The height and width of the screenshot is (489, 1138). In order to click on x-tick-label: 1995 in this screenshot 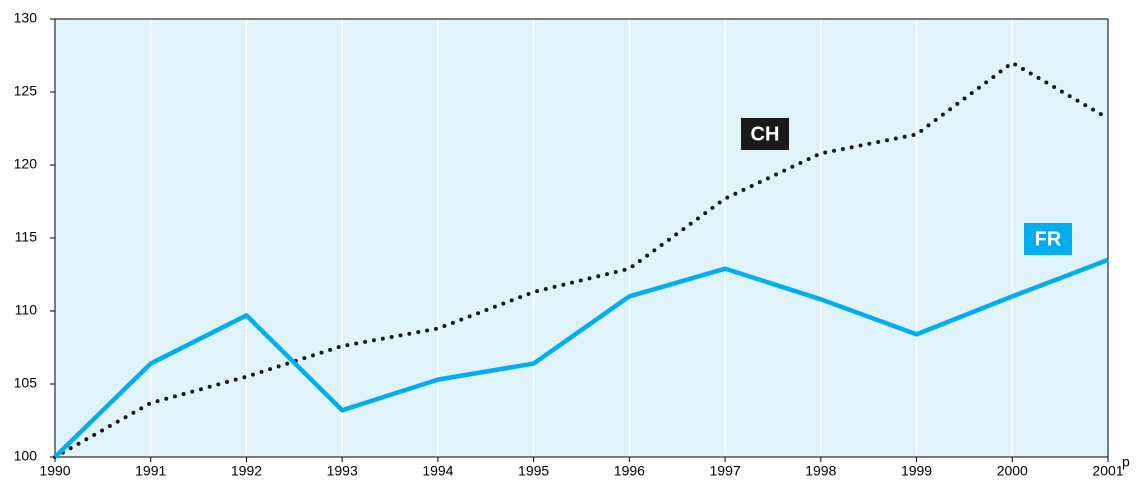, I will do `click(533, 471)`.